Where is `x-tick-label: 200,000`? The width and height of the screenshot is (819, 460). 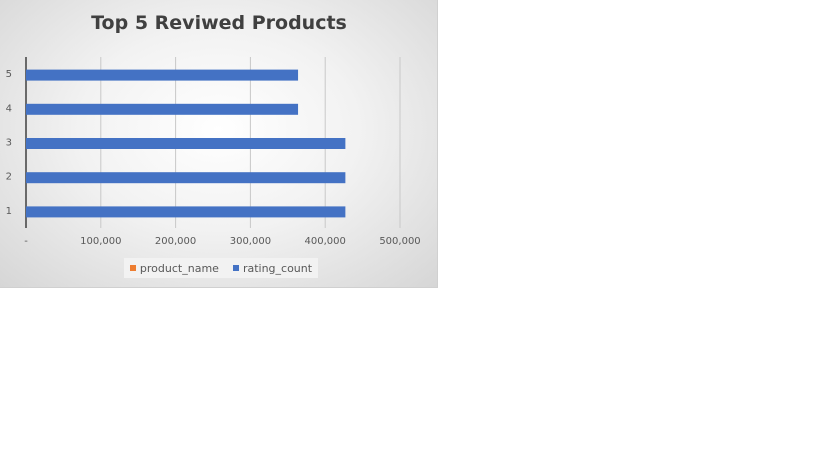
x-tick-label: 200,000 is located at coordinates (175, 241).